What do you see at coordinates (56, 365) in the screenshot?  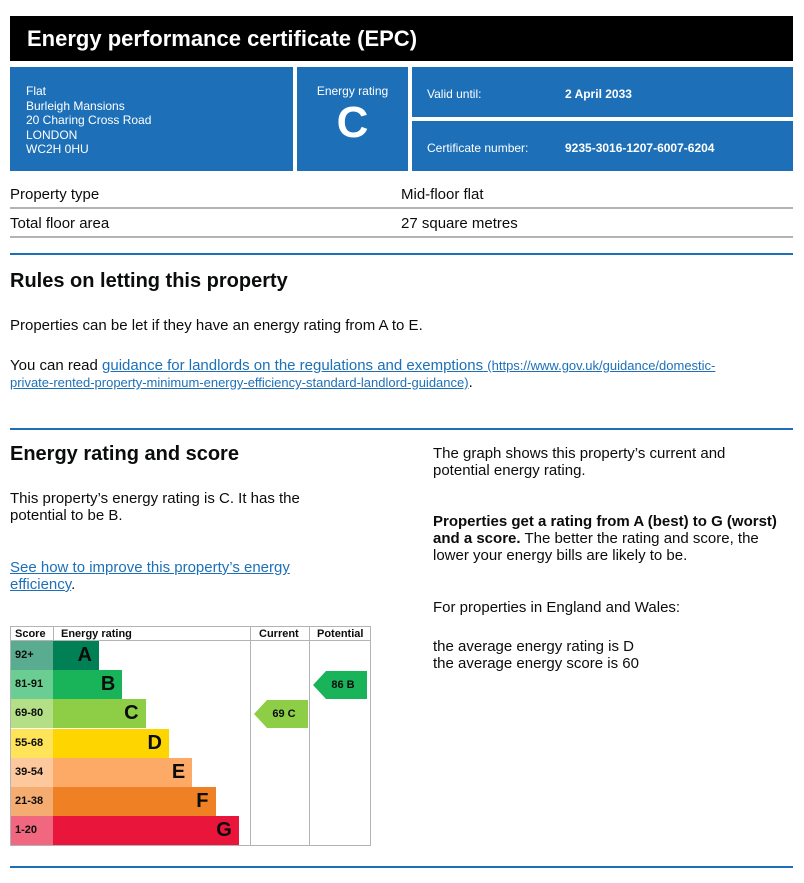 I see `guidance-prefix: You can read` at bounding box center [56, 365].